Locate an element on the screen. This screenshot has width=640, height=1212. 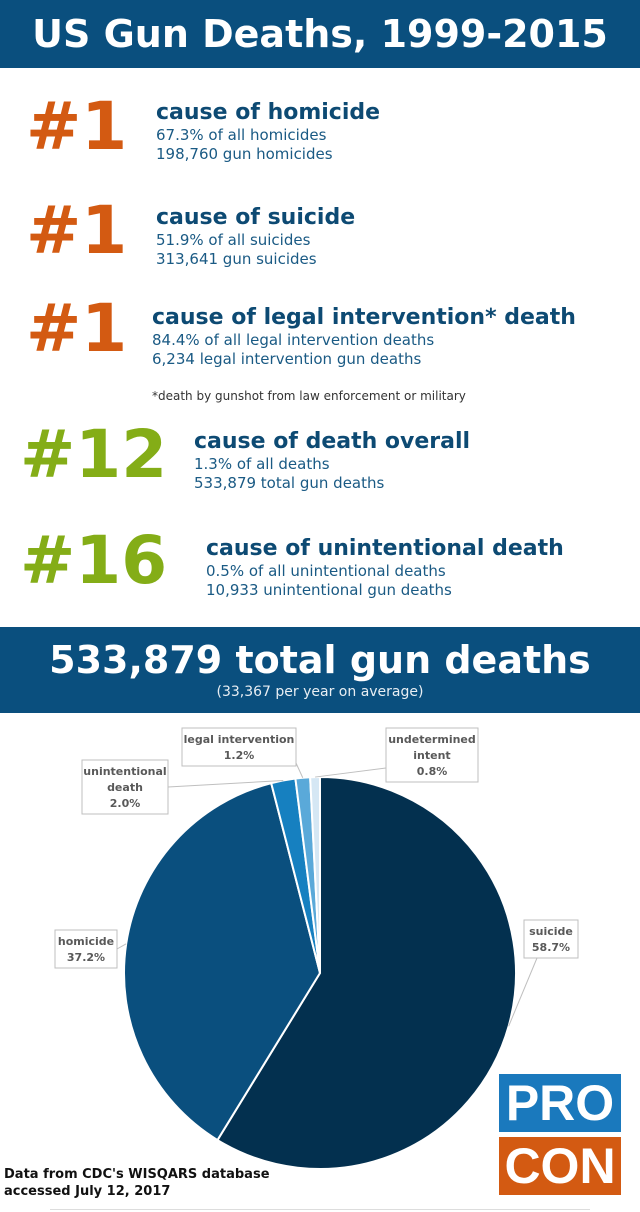
data-label-homicide-1: 37.2% is located at coordinates (86, 957).